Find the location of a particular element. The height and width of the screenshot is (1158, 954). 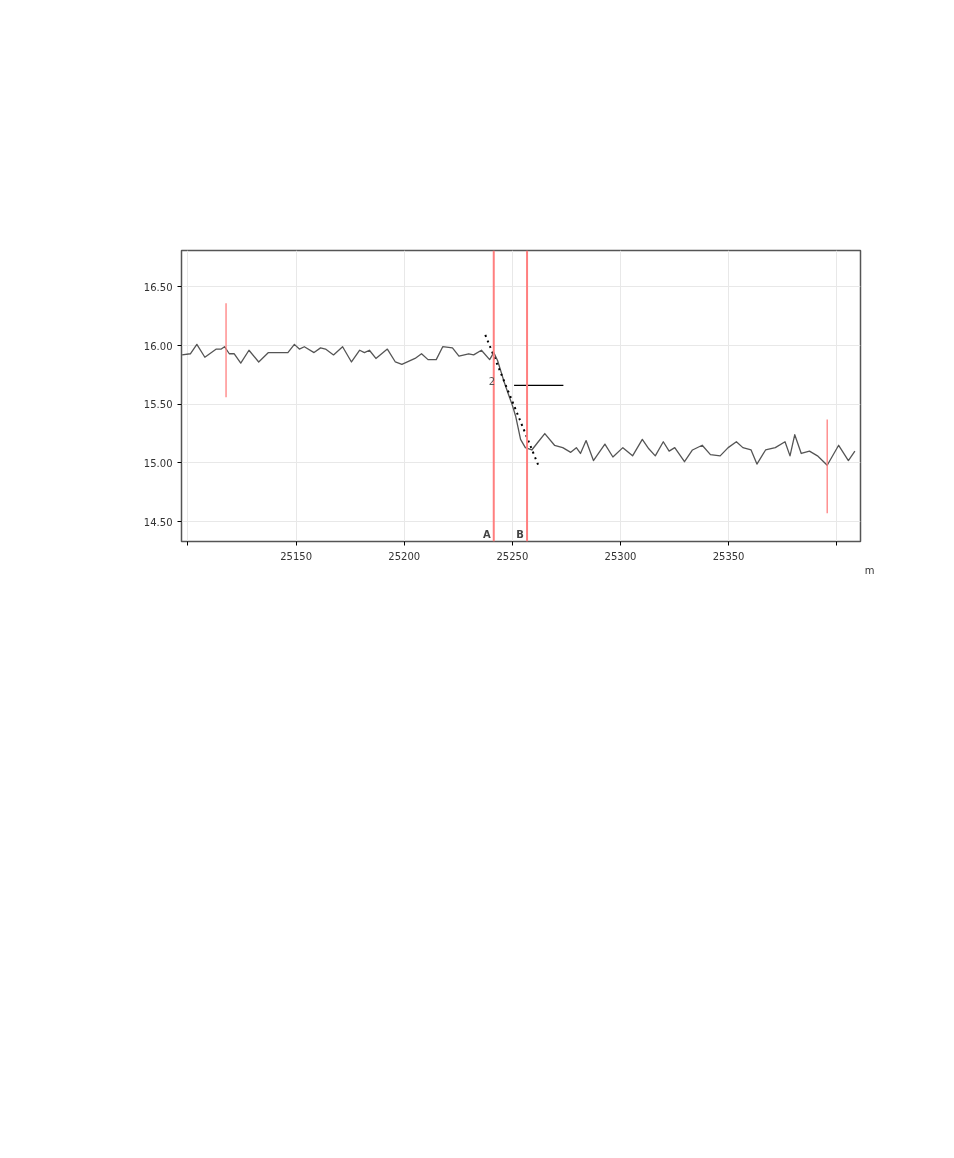

annotation: 2 is located at coordinates (491, 381).